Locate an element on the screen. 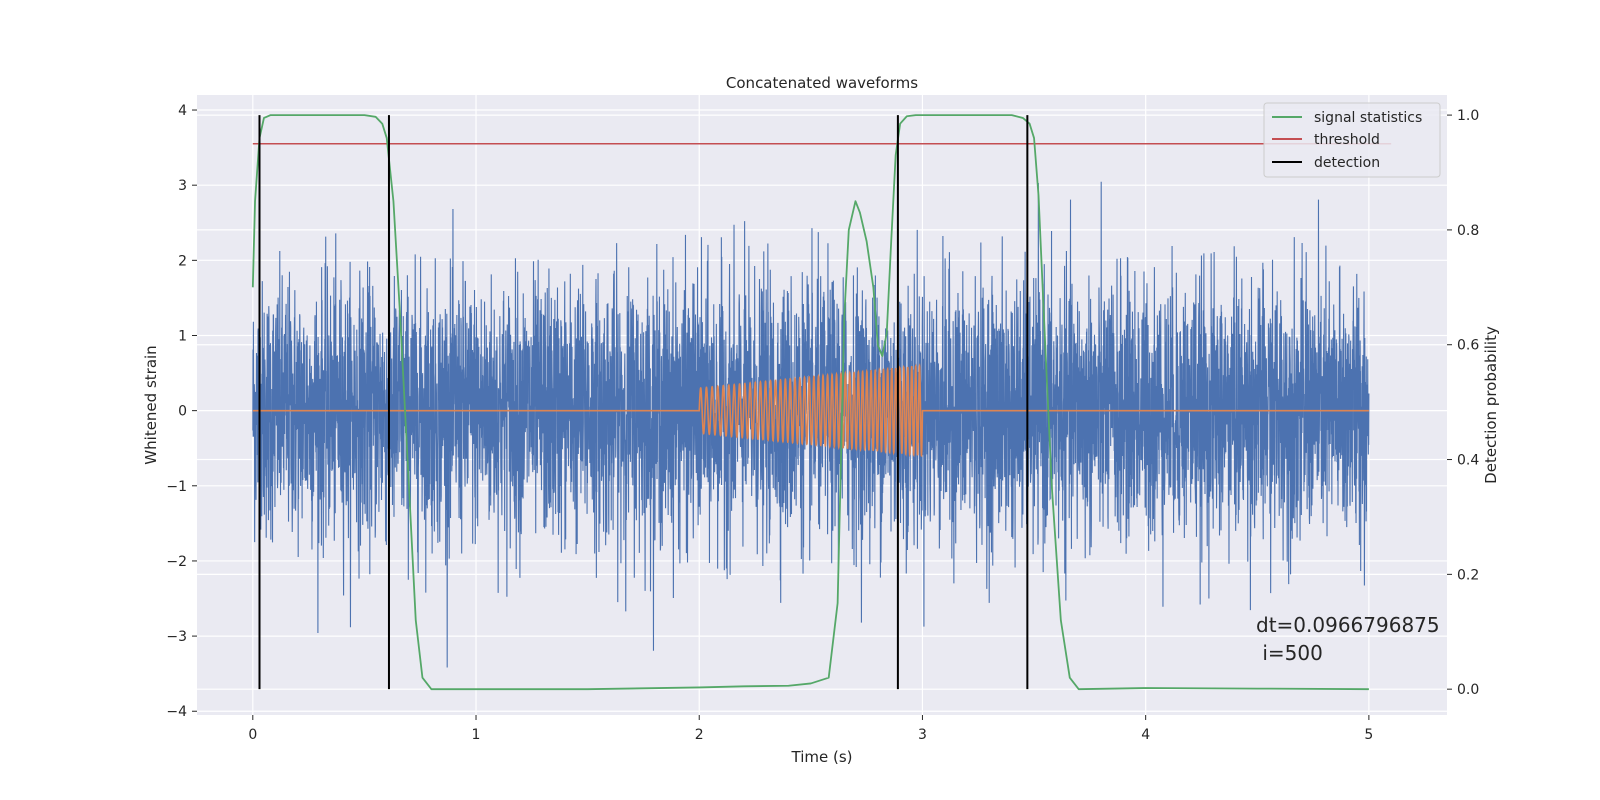 The image size is (1600, 800). y-tick-label: 0 is located at coordinates (182, 412).